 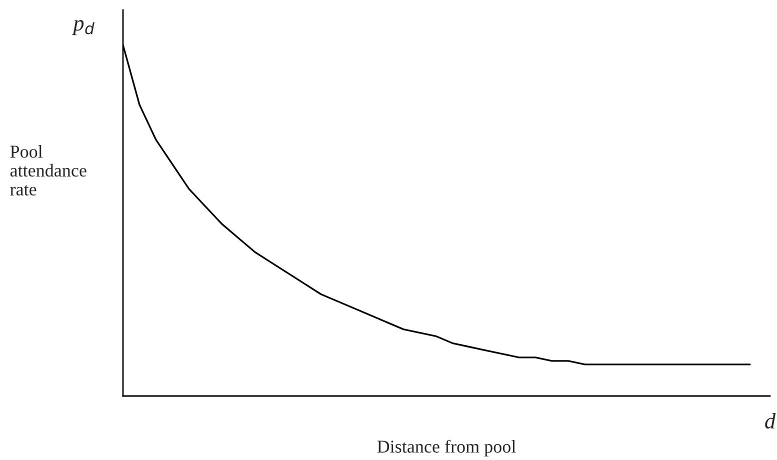 I want to click on text: d, so click(x=770, y=420).